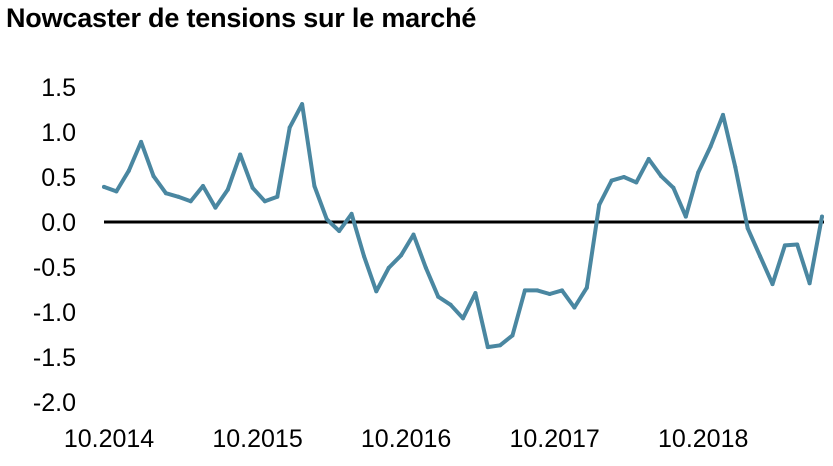 This screenshot has height=466, width=833. Describe the element at coordinates (54, 268) in the screenshot. I see `y-tick-label: -0.5` at that location.